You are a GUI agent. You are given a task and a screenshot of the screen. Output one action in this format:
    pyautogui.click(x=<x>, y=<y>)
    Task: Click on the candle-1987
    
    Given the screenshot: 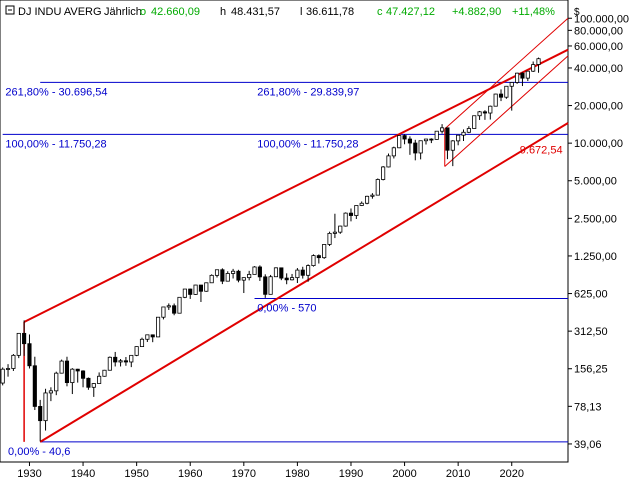 What is the action you would take?
    pyautogui.click(x=334, y=226)
    